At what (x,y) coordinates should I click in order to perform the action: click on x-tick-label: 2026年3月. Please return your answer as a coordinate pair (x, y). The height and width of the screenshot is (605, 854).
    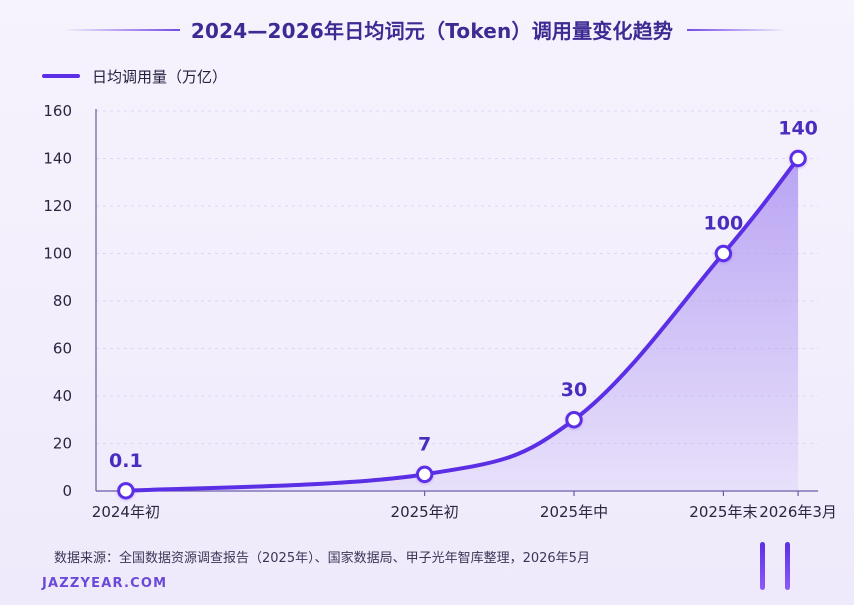
    Looking at the image, I should click on (798, 512).